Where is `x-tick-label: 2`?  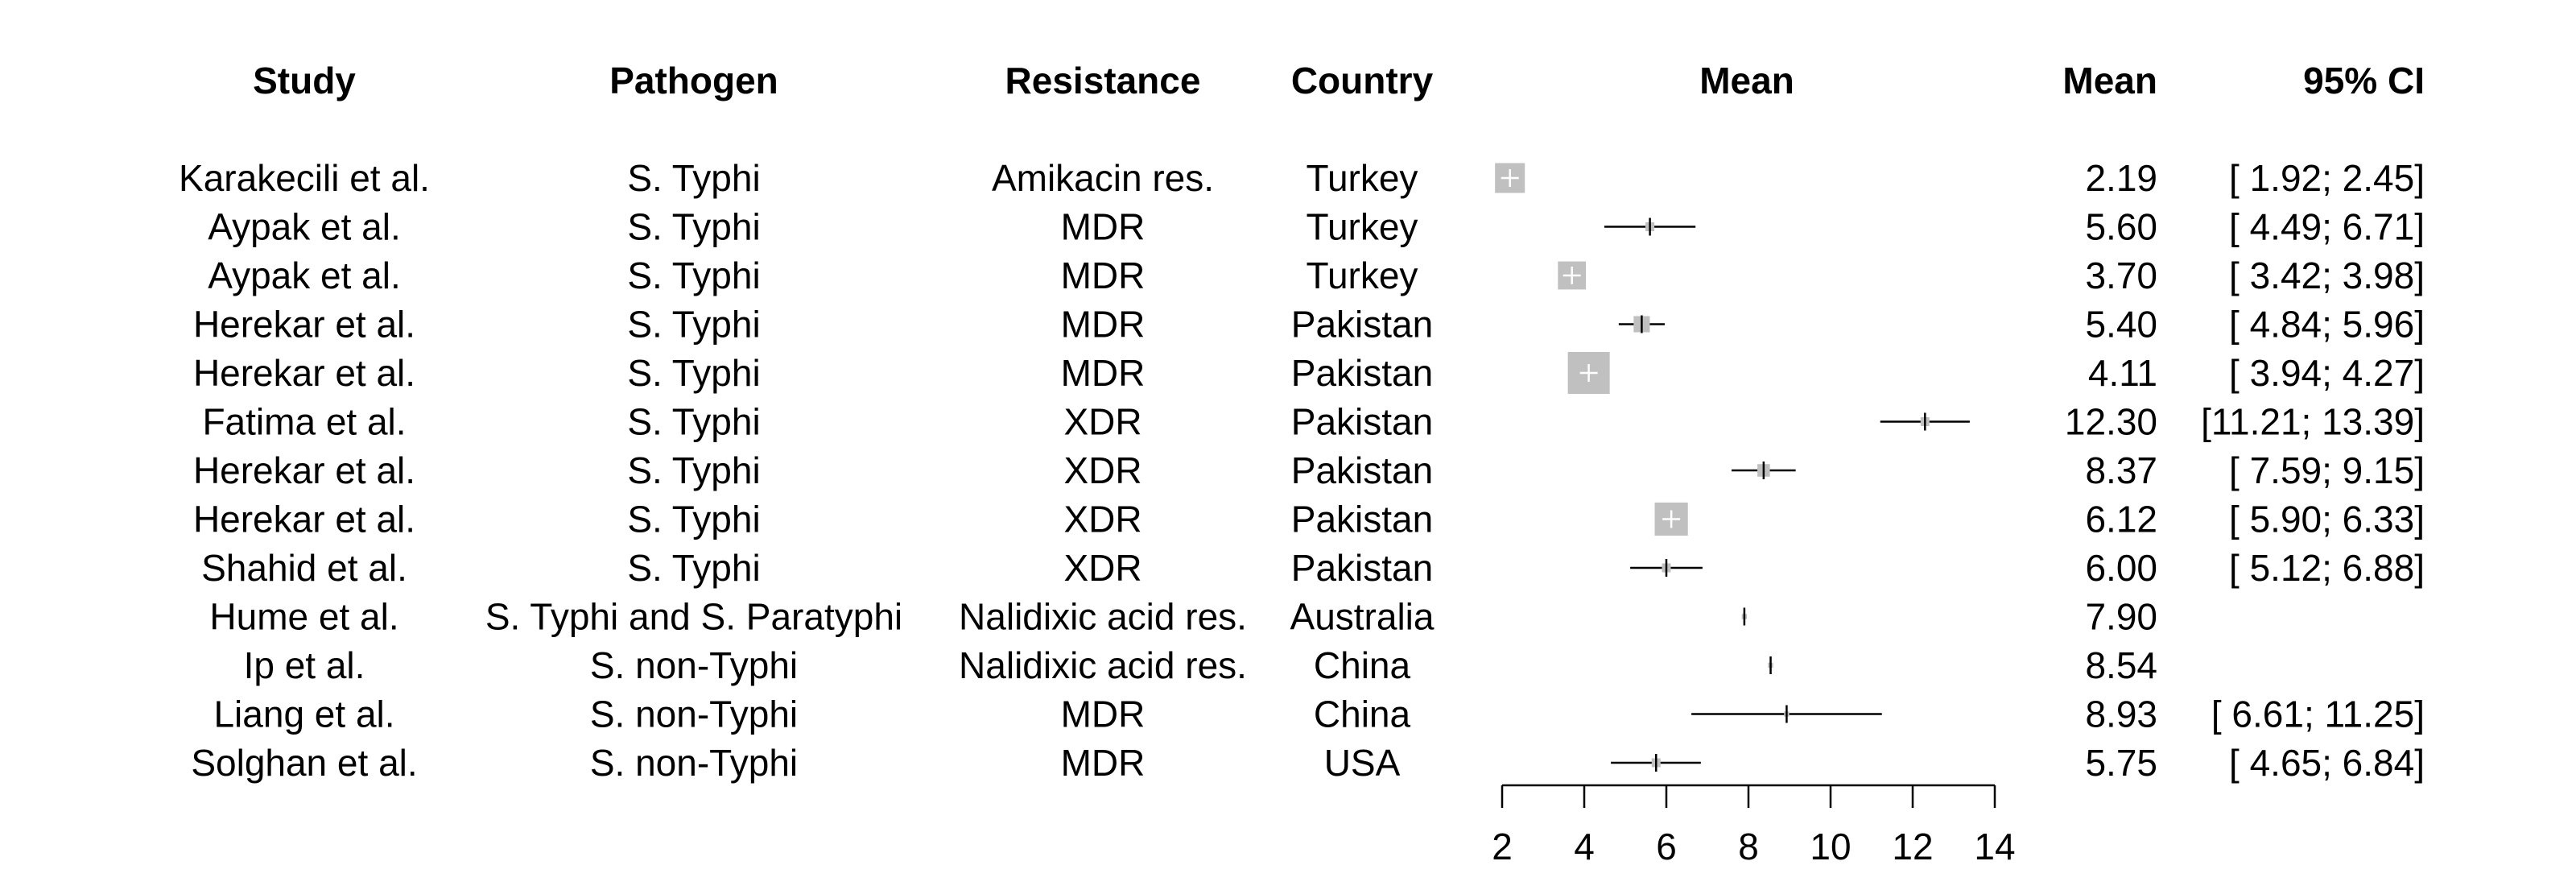 x-tick-label: 2 is located at coordinates (1502, 846).